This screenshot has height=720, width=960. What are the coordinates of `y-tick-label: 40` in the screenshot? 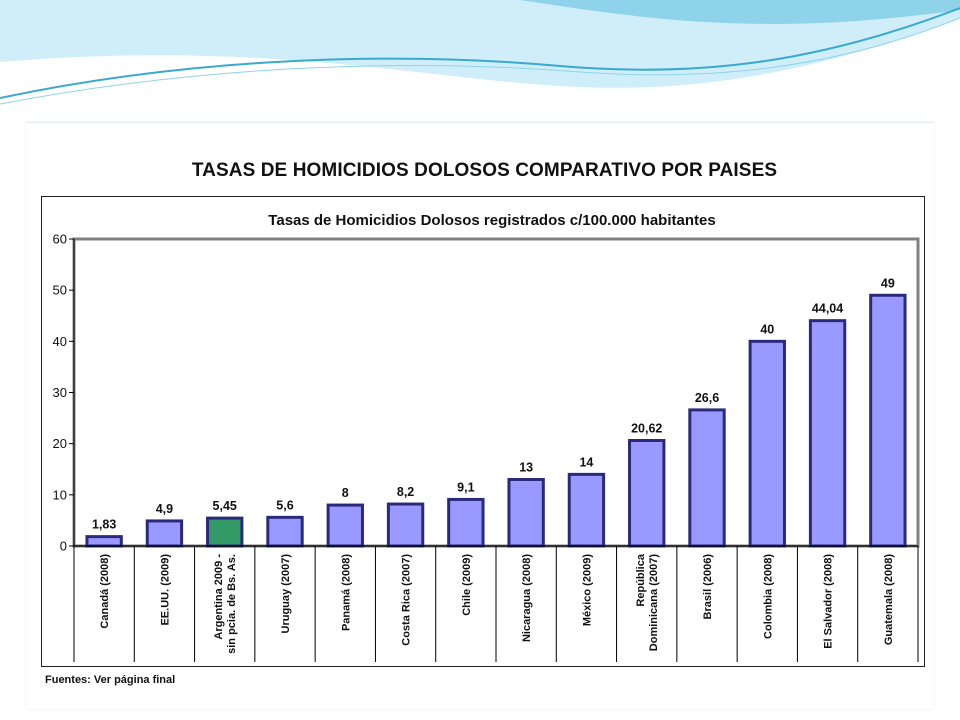 It's located at (60, 341).